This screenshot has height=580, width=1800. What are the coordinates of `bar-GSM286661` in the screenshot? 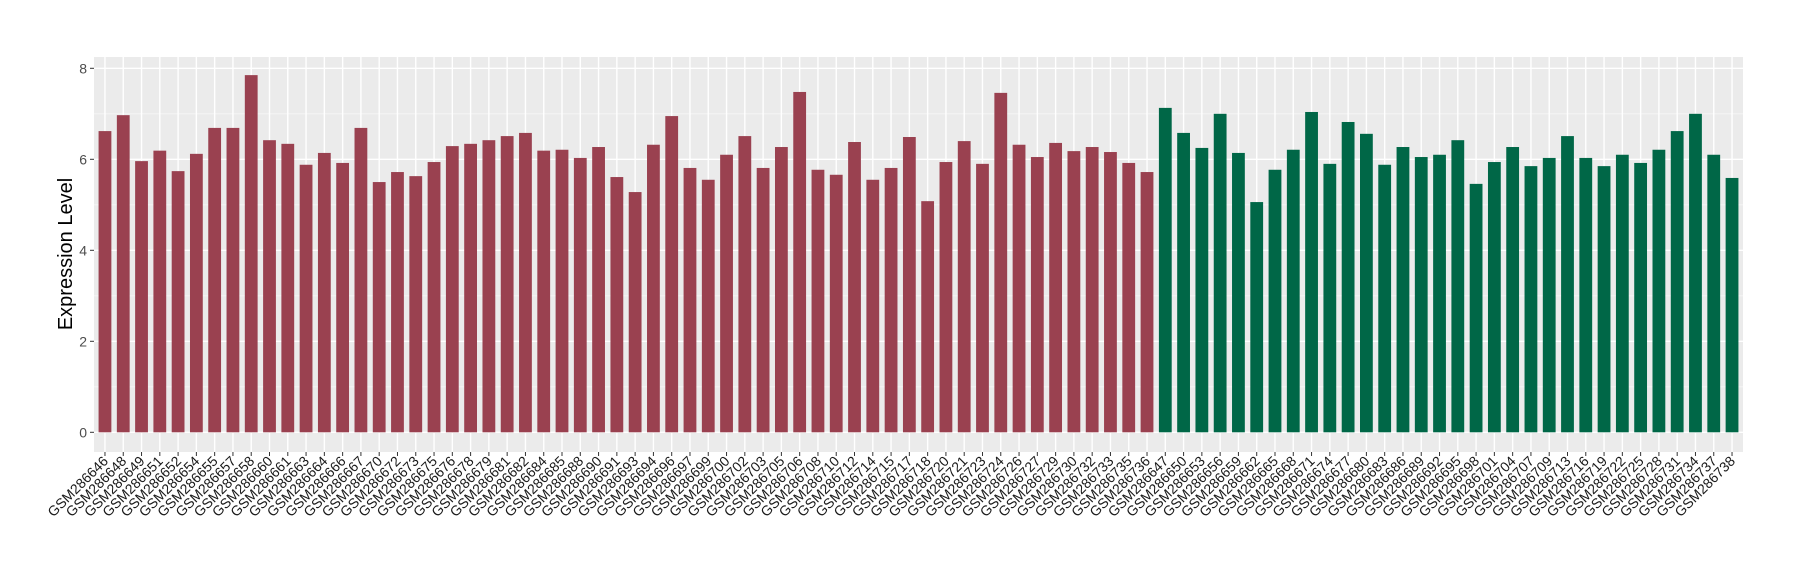 It's located at (288, 288).